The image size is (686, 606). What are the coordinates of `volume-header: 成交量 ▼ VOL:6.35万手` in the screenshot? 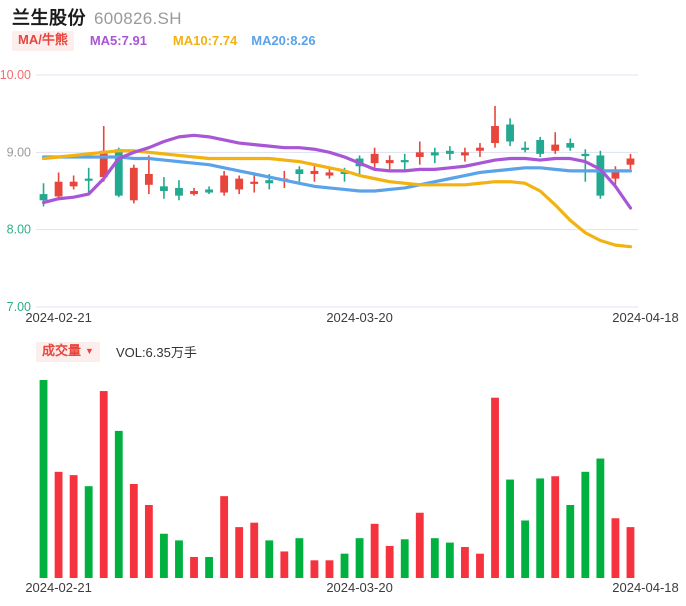 It's located at (116, 352).